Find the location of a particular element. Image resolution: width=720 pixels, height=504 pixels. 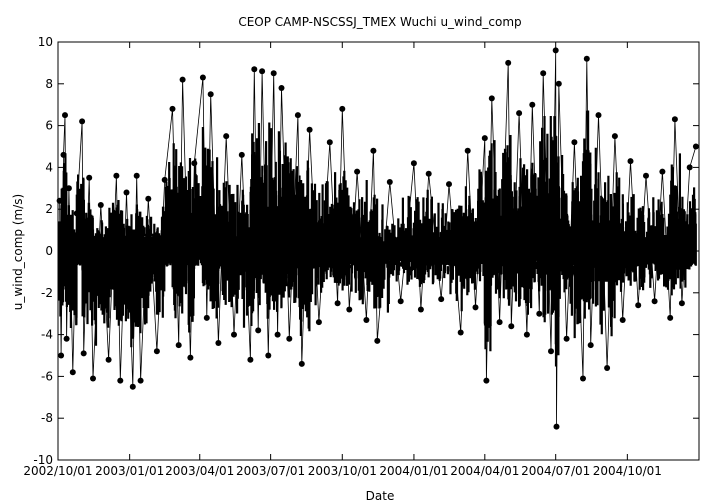

x-tick-label: 2004/10/01 is located at coordinates (627, 471).